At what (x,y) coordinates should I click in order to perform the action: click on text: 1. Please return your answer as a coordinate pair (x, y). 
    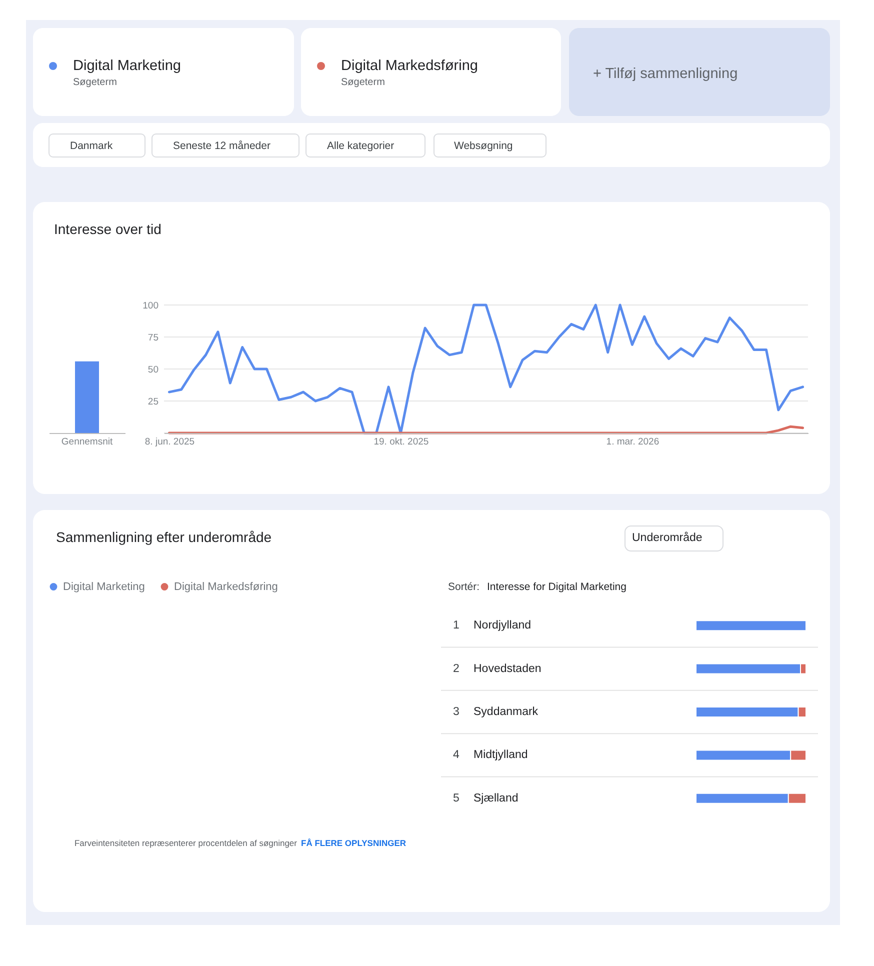
    Looking at the image, I should click on (456, 626).